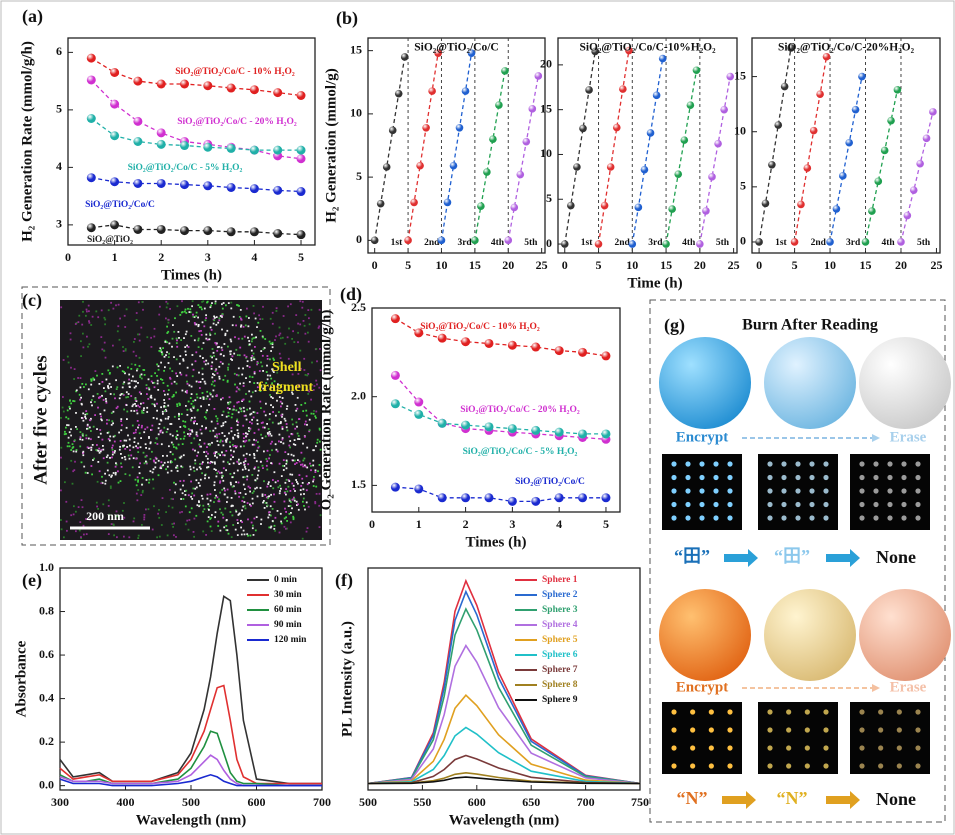  I want to click on panel-label: (f), so click(344, 580).